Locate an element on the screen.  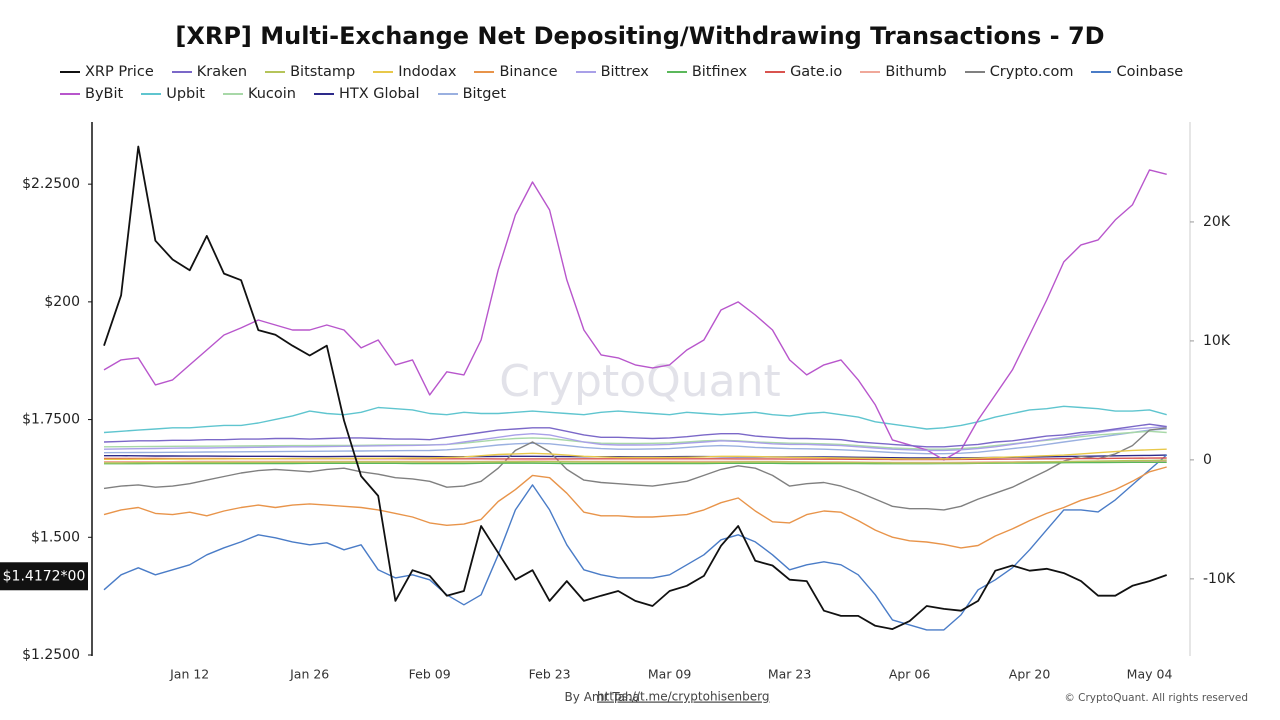
footer-author: By Amr Taha is located at coordinates (602, 697).